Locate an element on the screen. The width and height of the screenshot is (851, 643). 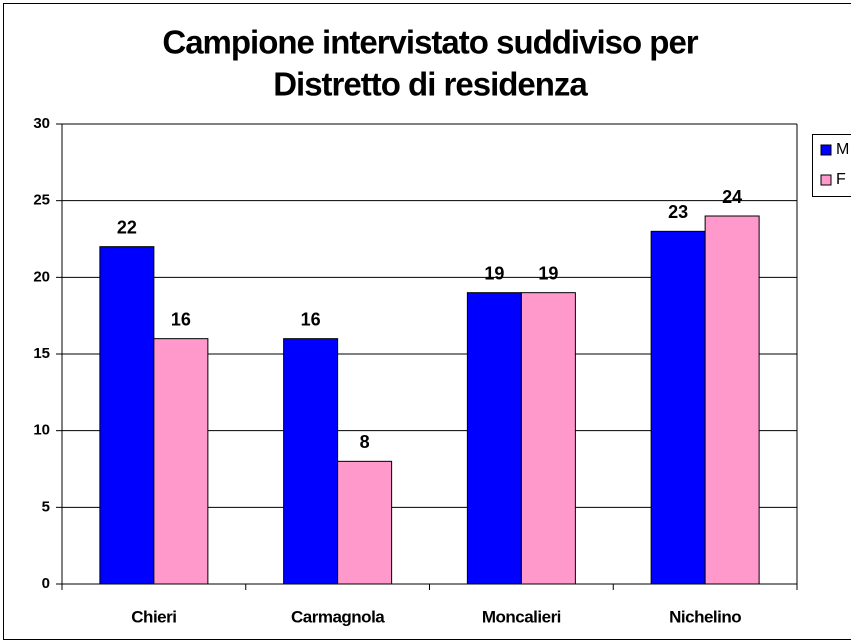
value-label: 23 is located at coordinates (678, 212).